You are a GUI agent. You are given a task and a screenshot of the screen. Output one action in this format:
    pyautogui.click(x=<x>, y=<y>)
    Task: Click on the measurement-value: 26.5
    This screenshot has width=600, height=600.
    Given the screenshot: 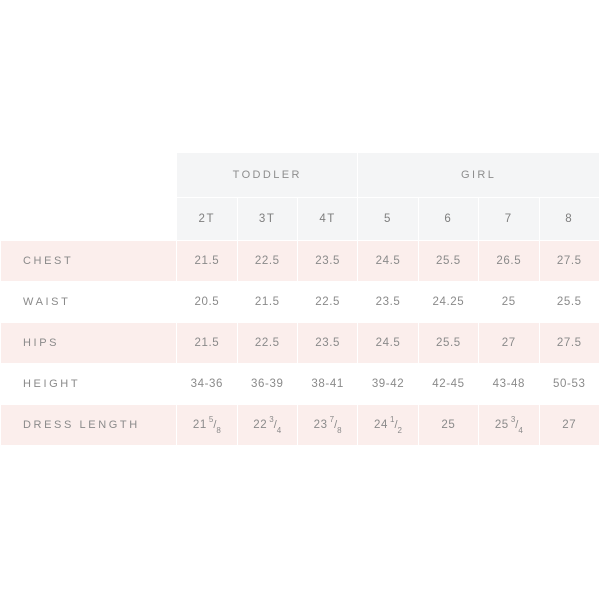 What is the action you would take?
    pyautogui.click(x=509, y=261)
    